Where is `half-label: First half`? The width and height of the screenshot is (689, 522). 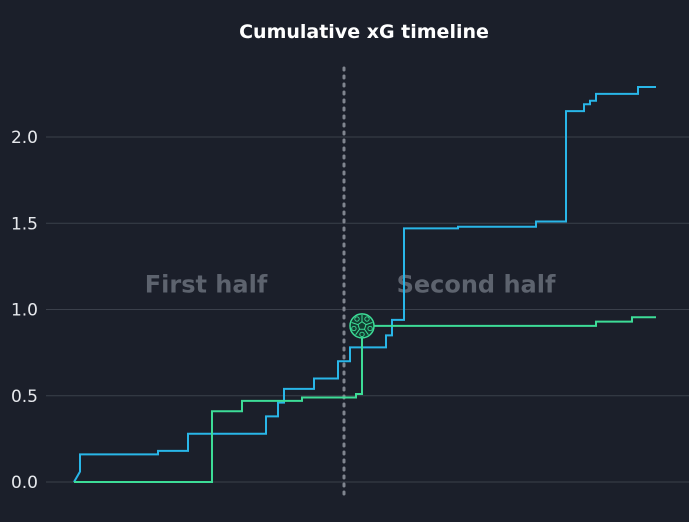 half-label: First half is located at coordinates (206, 285).